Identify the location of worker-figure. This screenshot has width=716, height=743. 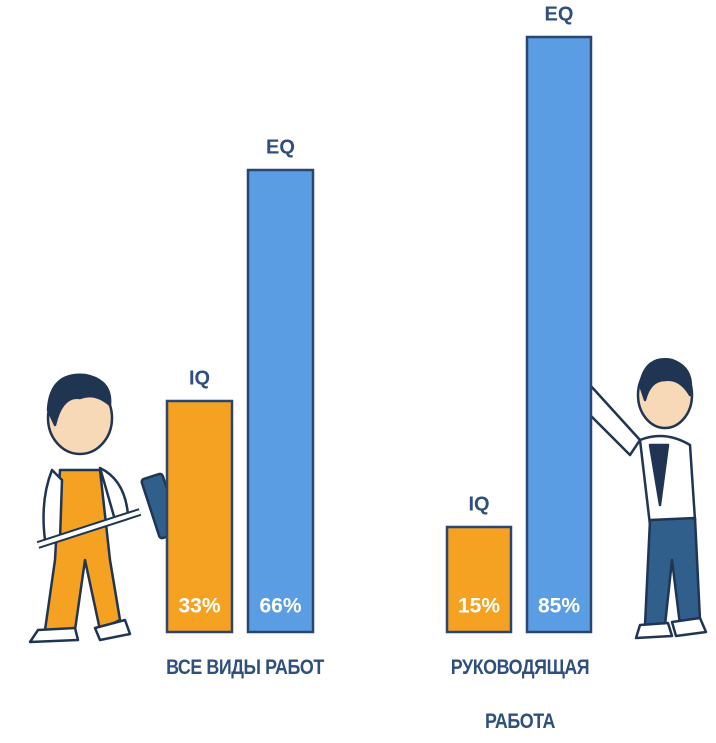
(105, 508).